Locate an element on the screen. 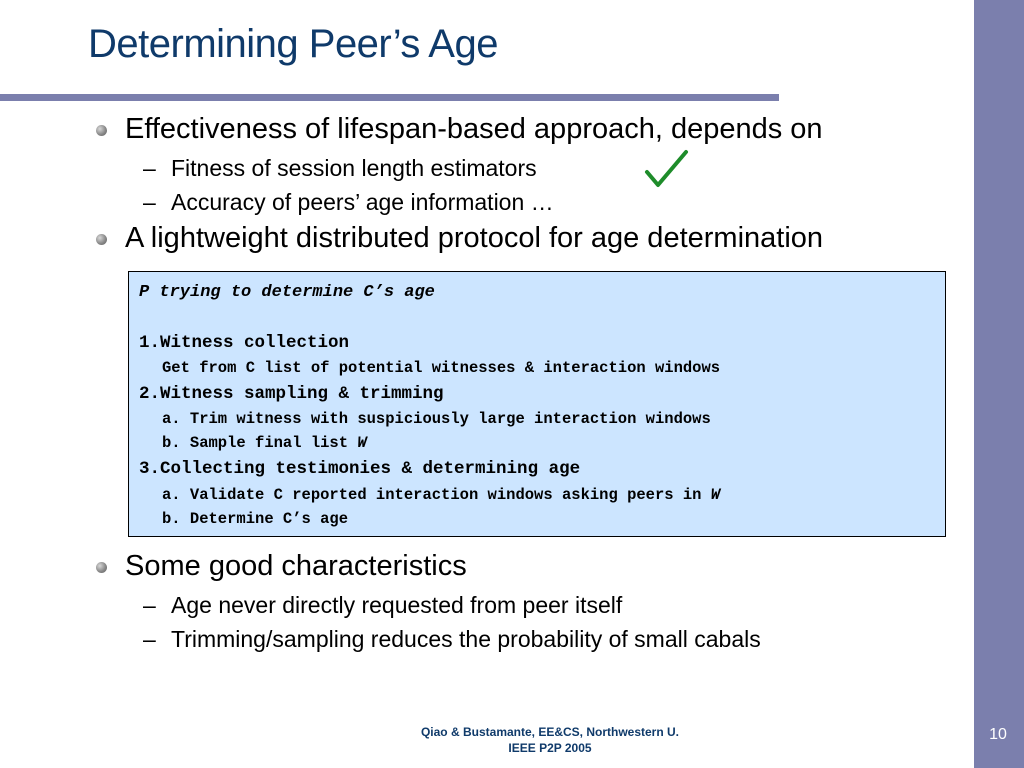 The height and width of the screenshot is (768, 1024). protocol-heading: P trying to determine C’s age is located at coordinates (287, 292).